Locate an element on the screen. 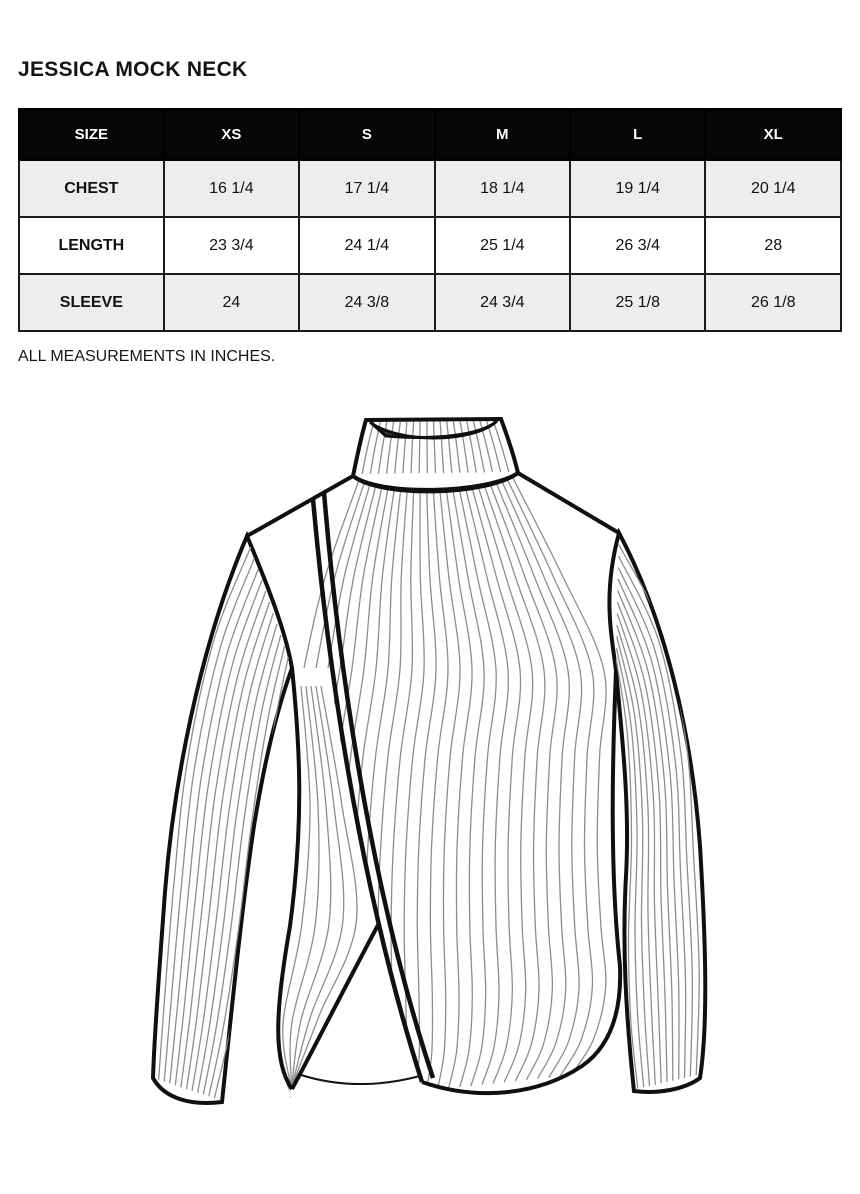 The height and width of the screenshot is (1194, 860). page-title: JESSICA MOCK NECK is located at coordinates (133, 69).